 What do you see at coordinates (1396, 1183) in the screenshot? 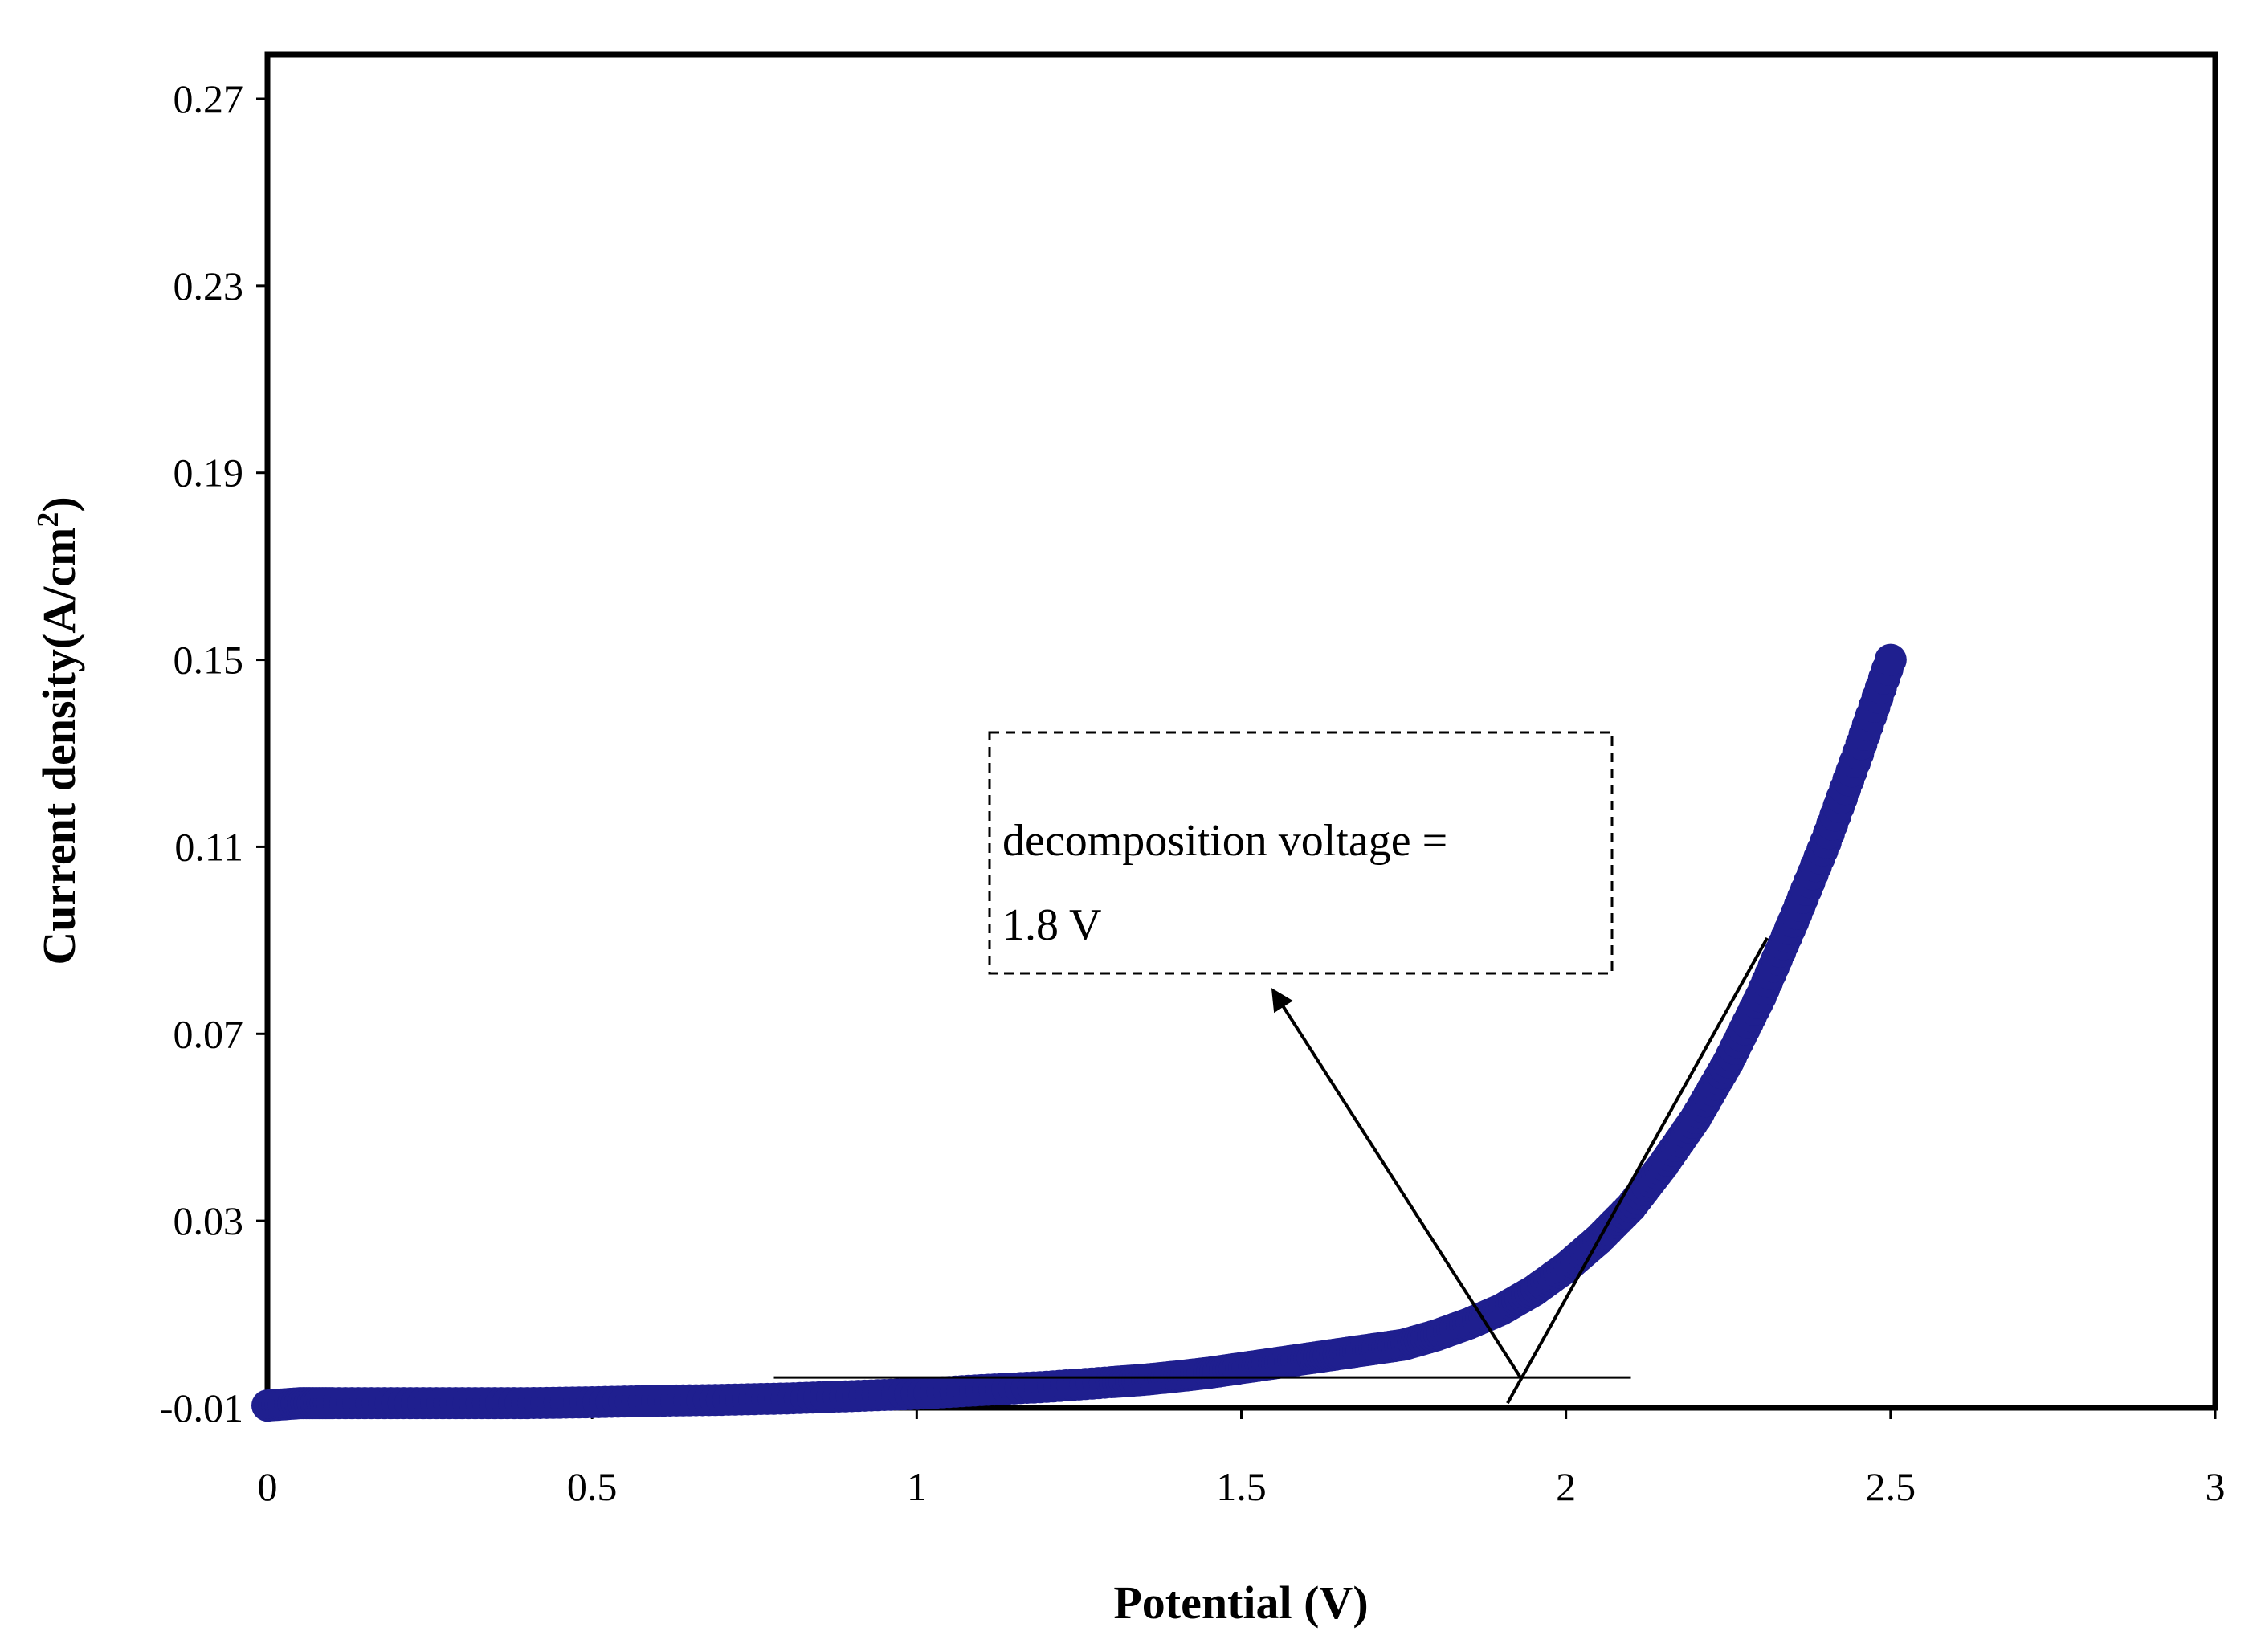
I see `annotation-arrow` at bounding box center [1396, 1183].